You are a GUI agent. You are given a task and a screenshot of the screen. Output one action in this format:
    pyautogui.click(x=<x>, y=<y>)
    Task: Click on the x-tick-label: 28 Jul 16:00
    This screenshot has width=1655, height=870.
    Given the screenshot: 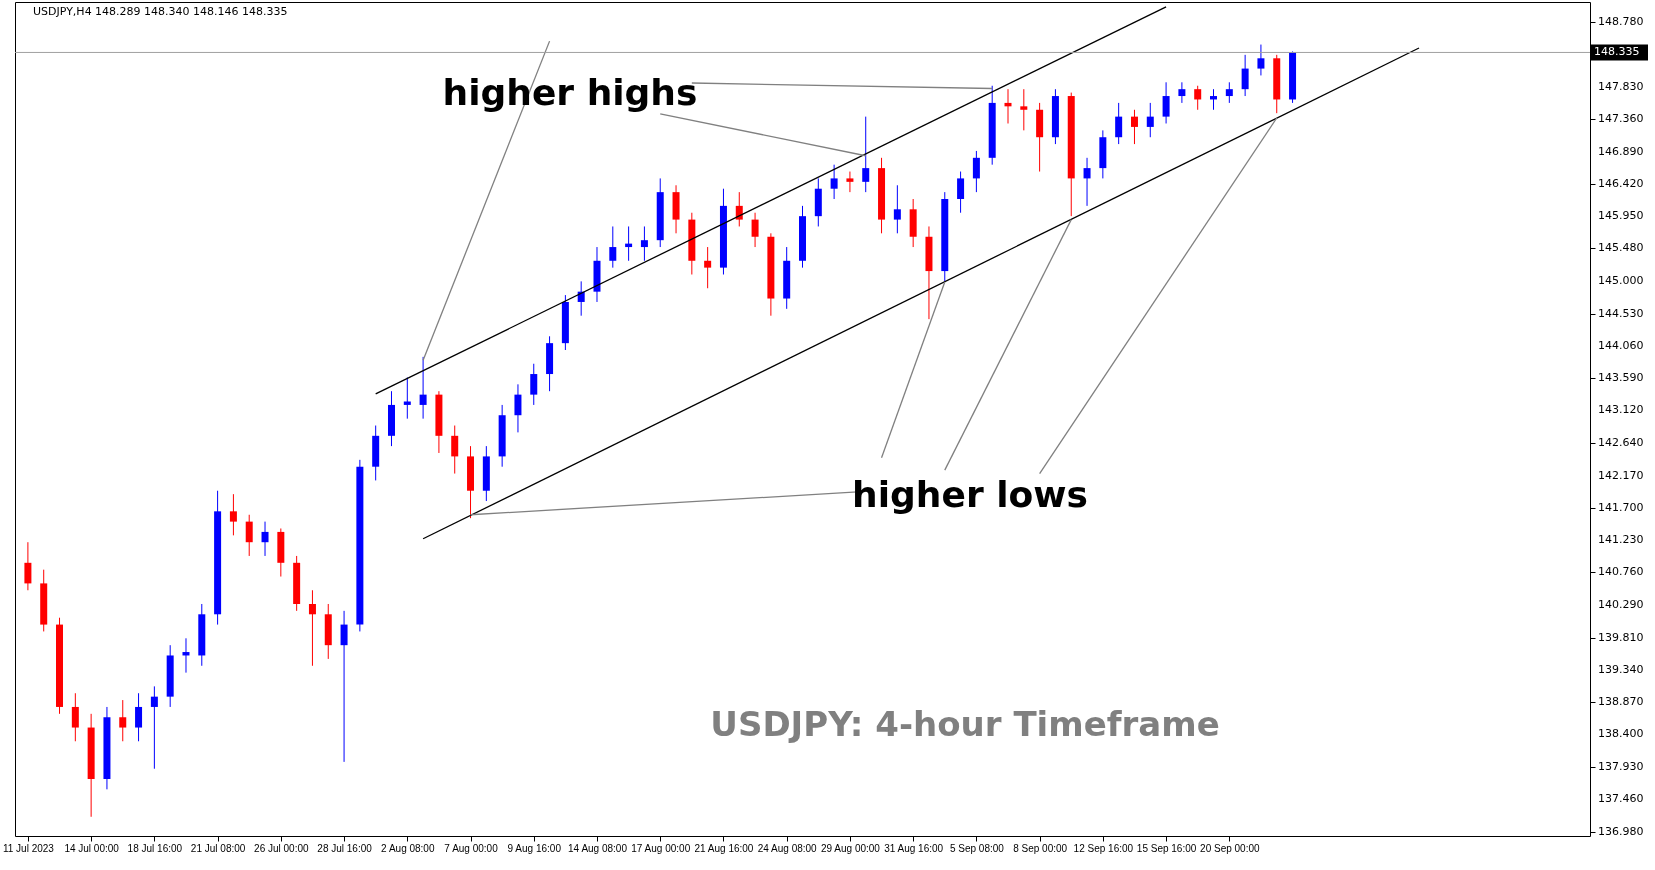 What is the action you would take?
    pyautogui.click(x=345, y=848)
    